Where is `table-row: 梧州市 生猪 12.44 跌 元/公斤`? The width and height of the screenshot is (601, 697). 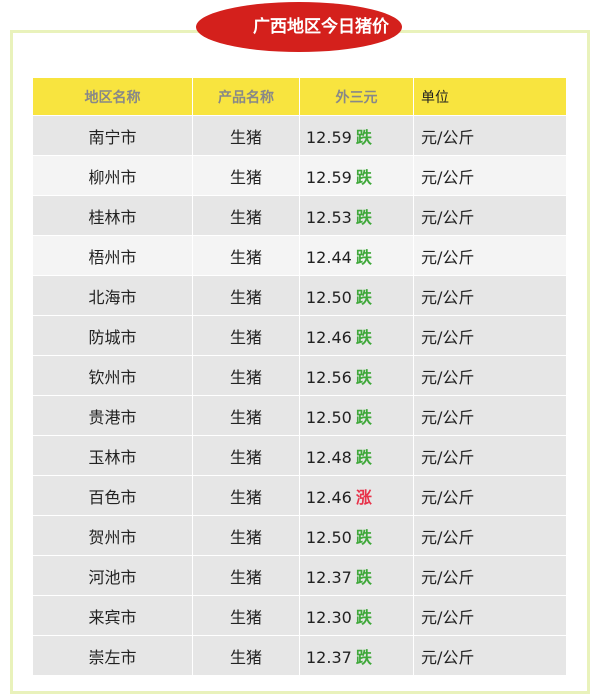
table-row: 梧州市 生猪 12.44 跌 元/公斤 is located at coordinates (300, 255).